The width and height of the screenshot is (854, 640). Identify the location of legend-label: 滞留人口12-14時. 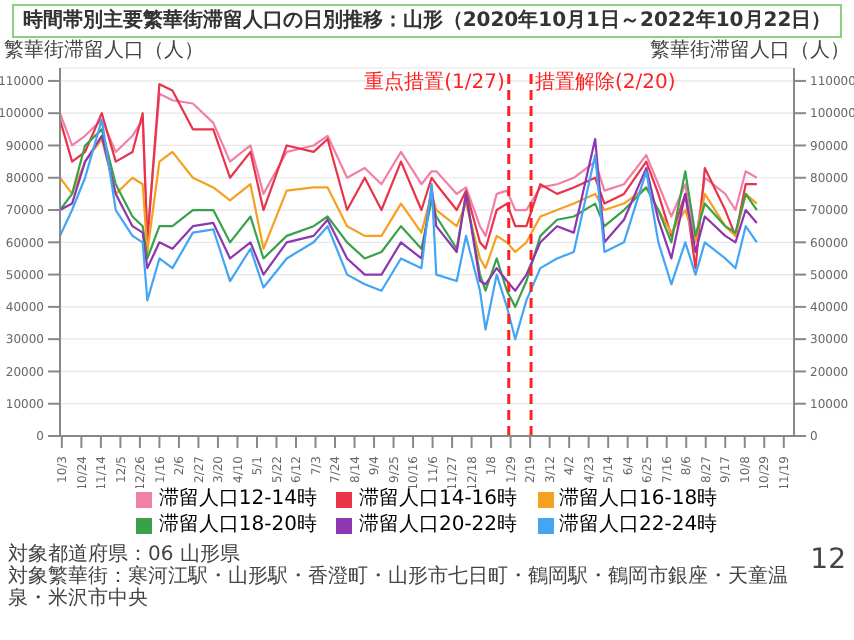
(237, 500).